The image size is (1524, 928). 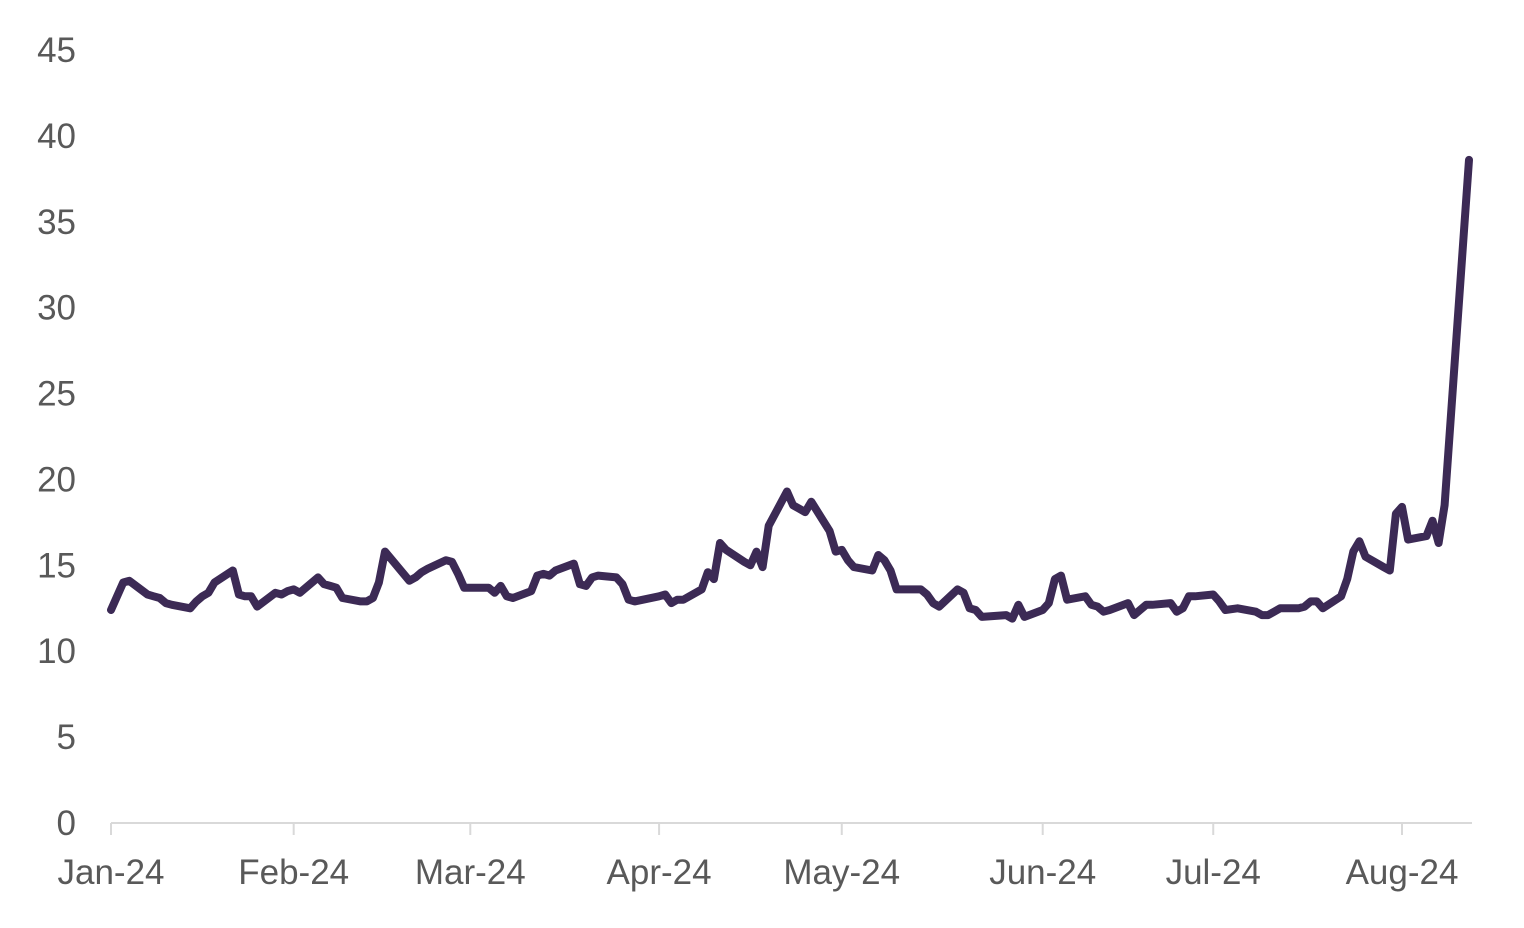 I want to click on y-tick-label: 25, so click(x=56, y=394).